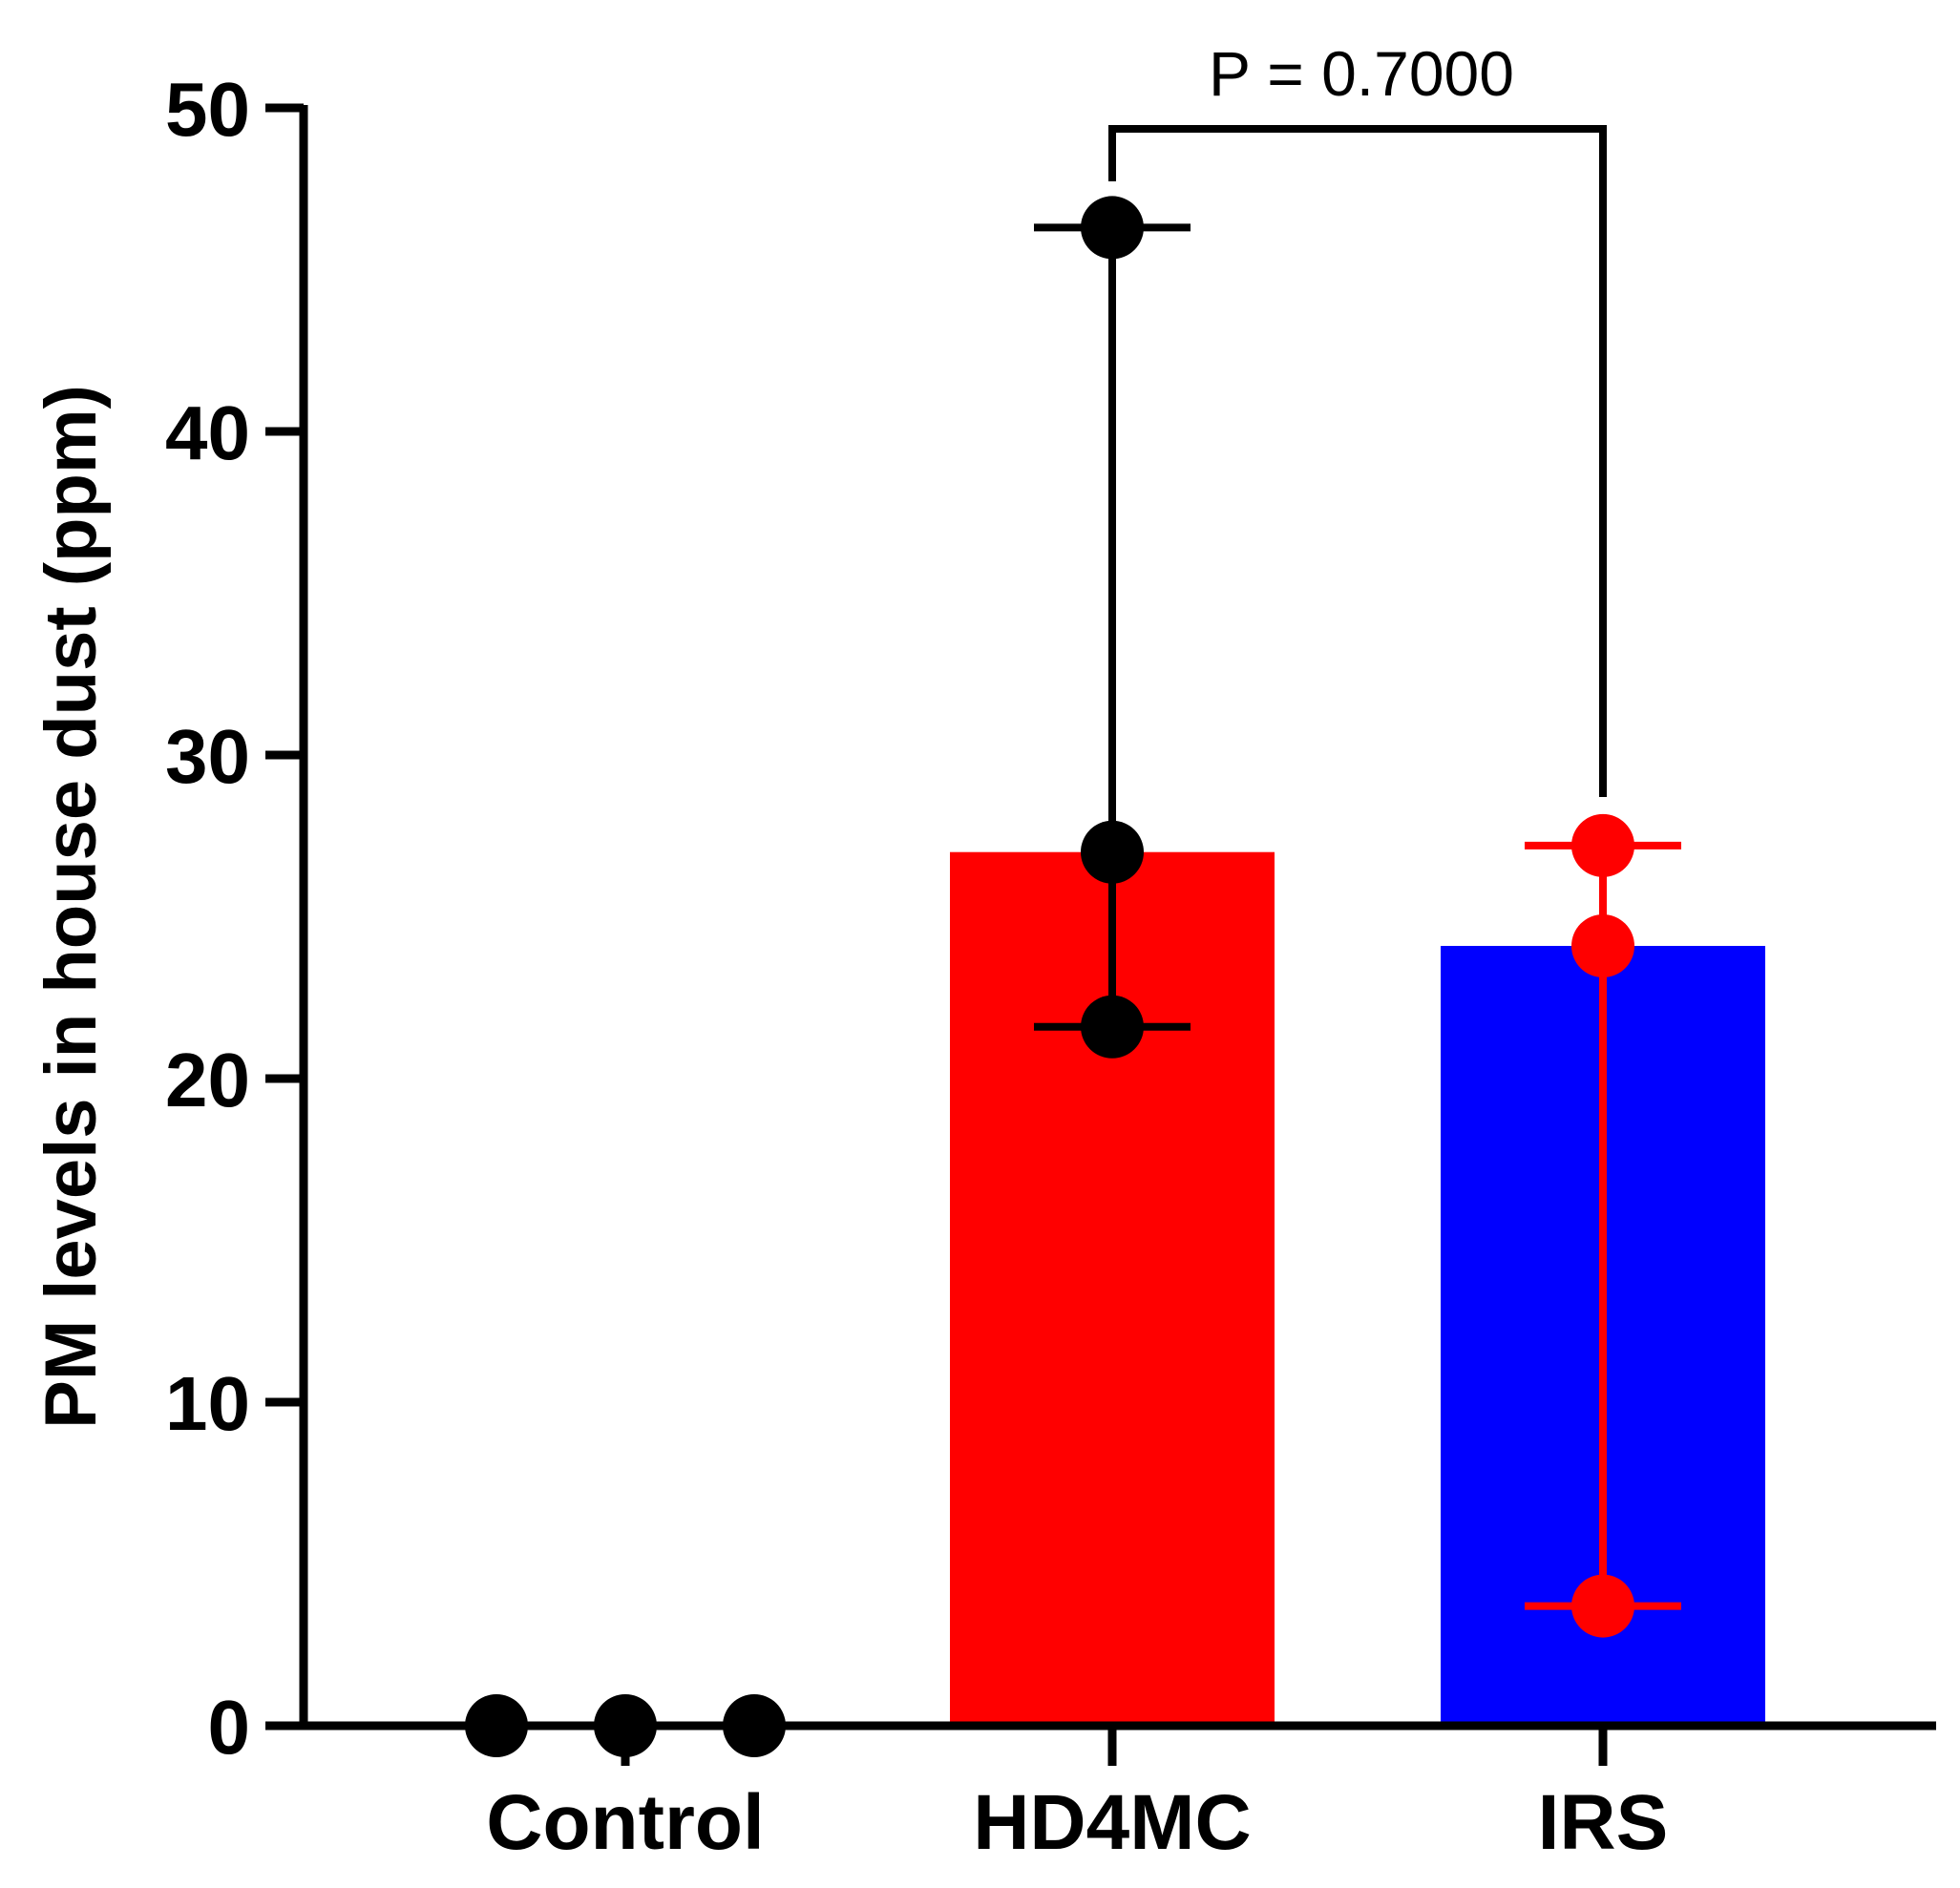  What do you see at coordinates (234, 918) in the screenshot?
I see `y-ticks-layer: 0 10 20 30 40 50` at bounding box center [234, 918].